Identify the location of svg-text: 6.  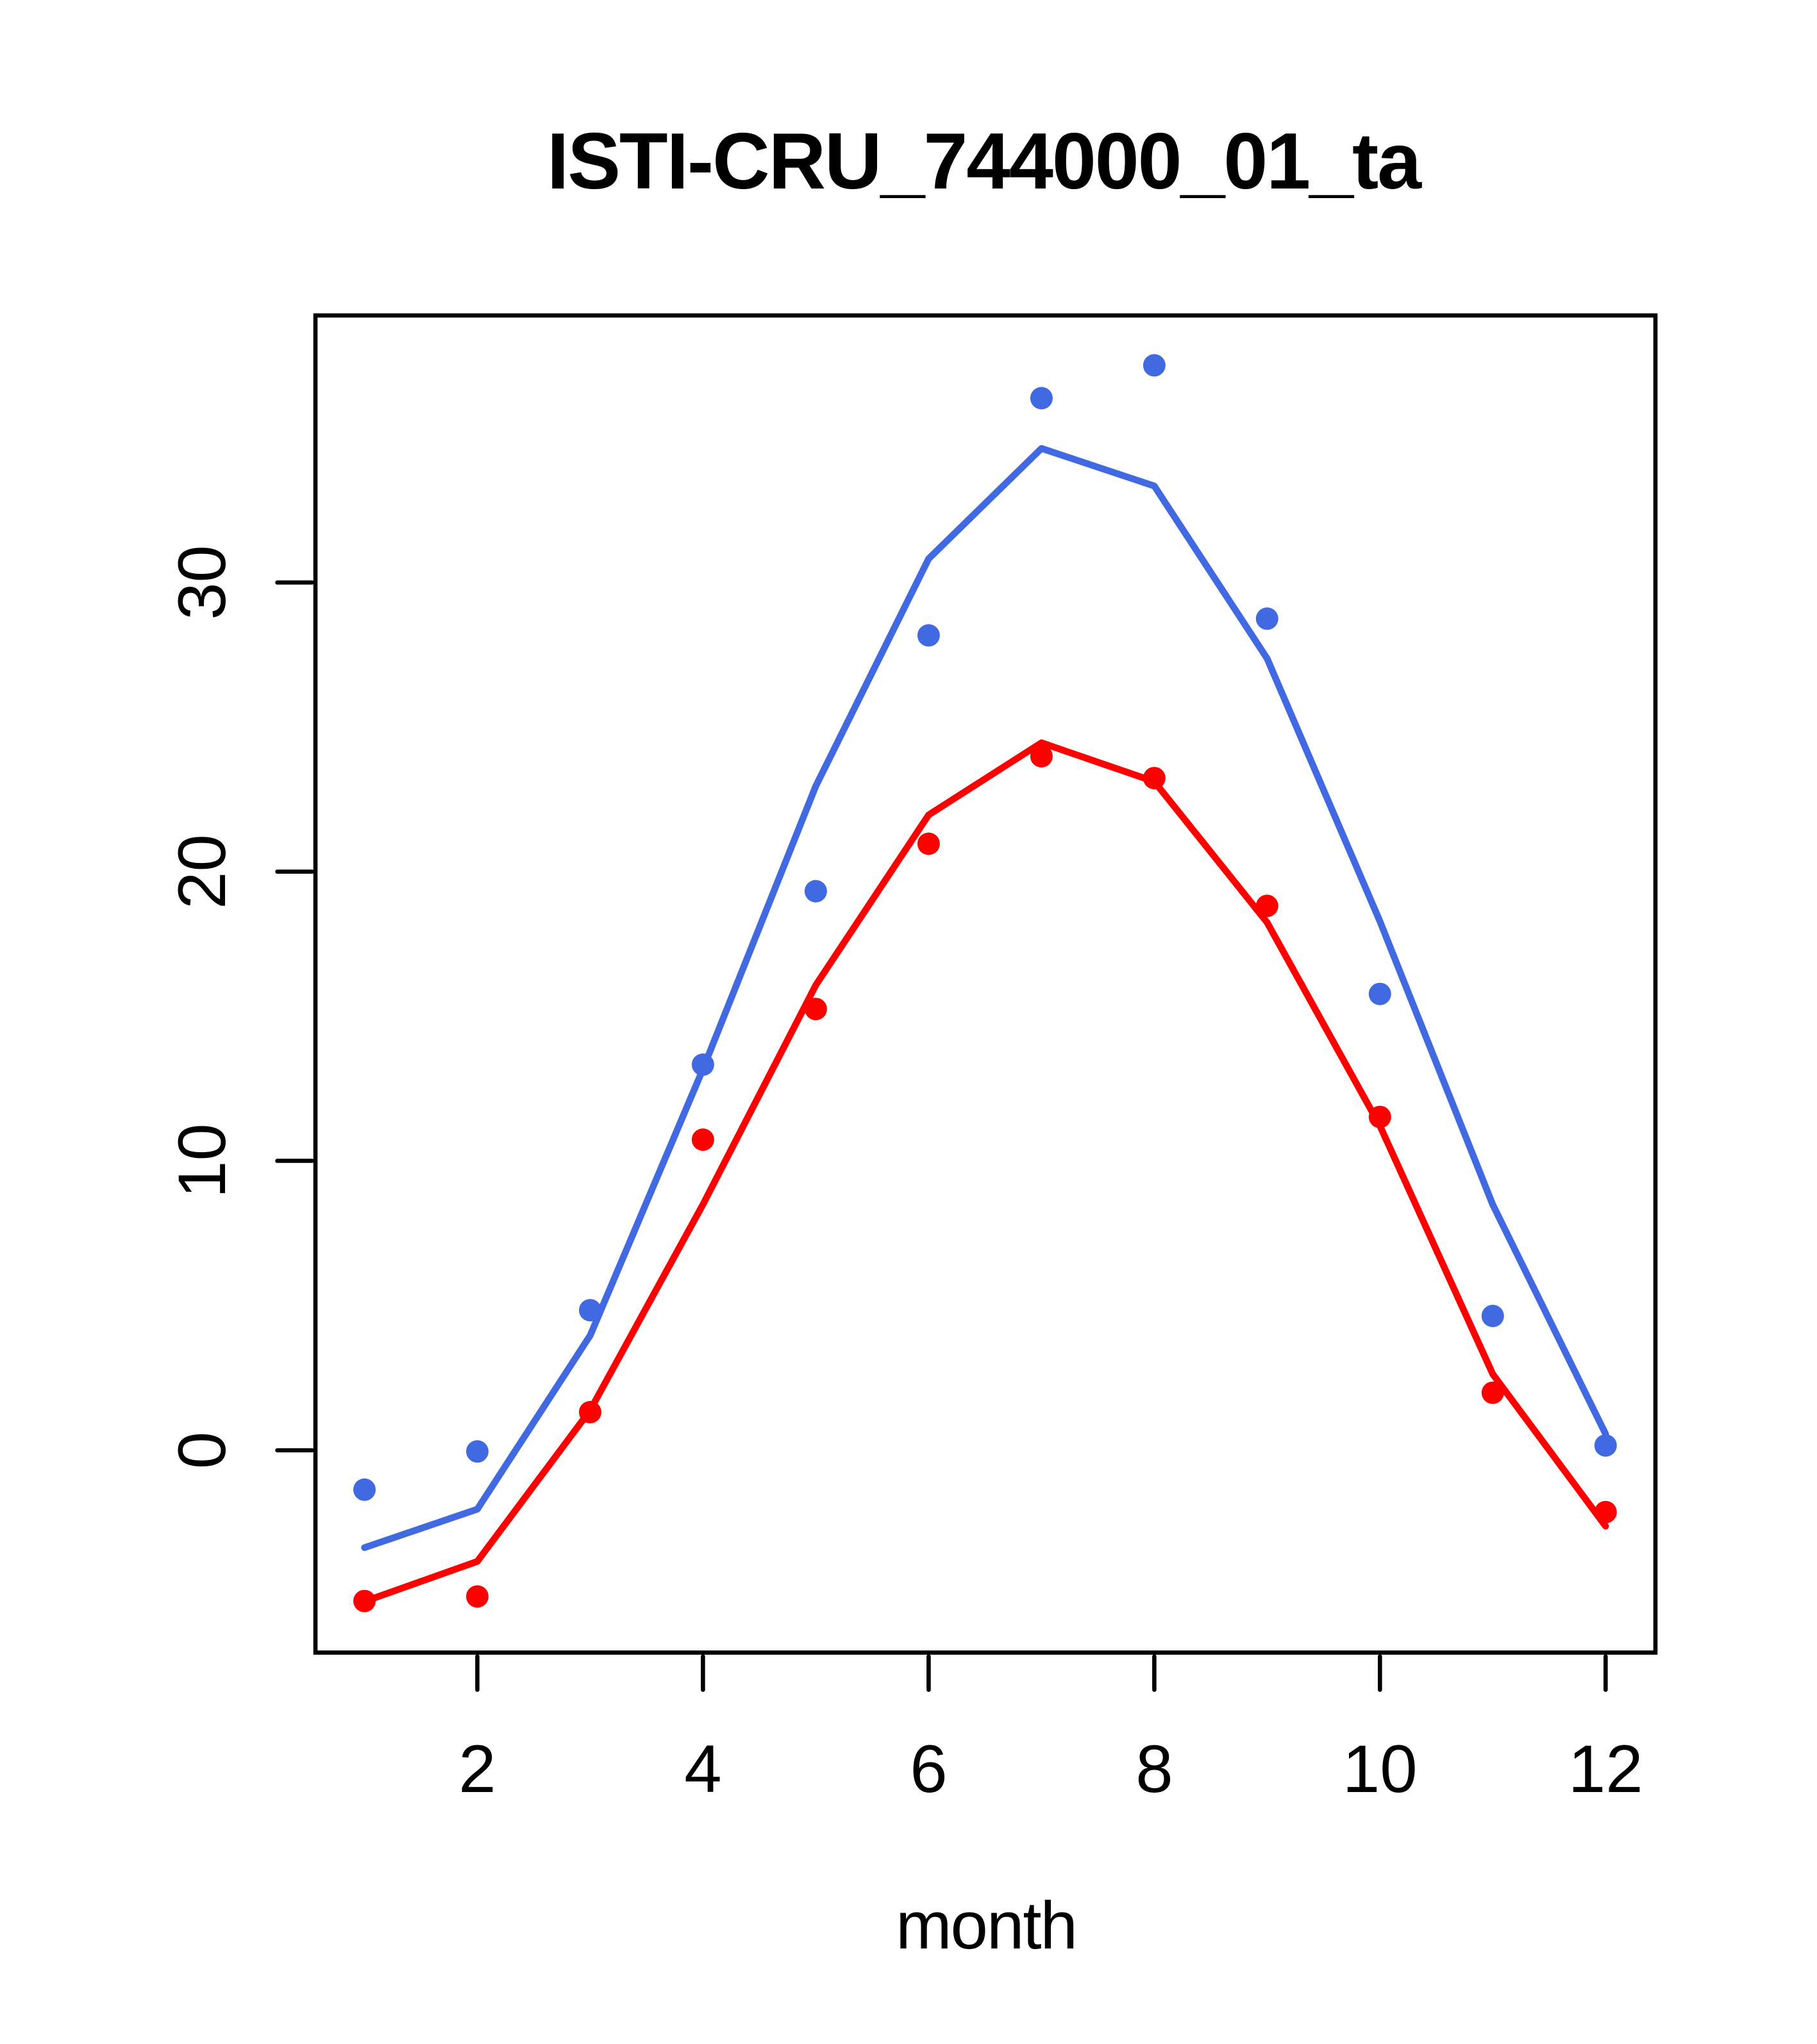
(929, 1769).